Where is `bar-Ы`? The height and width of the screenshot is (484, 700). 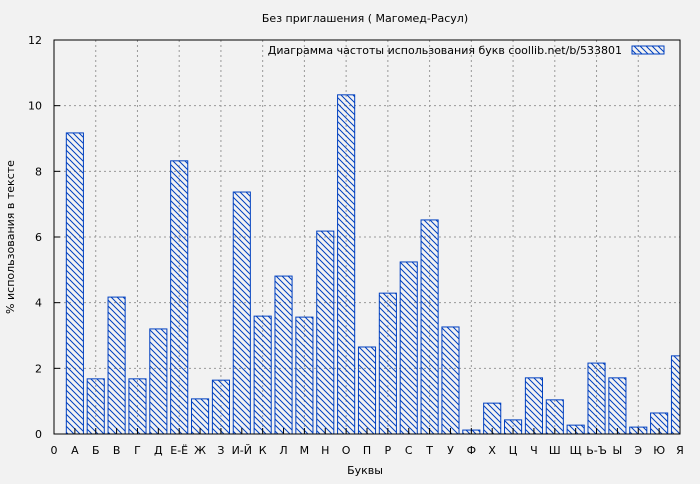 bar-Ы is located at coordinates (617, 406).